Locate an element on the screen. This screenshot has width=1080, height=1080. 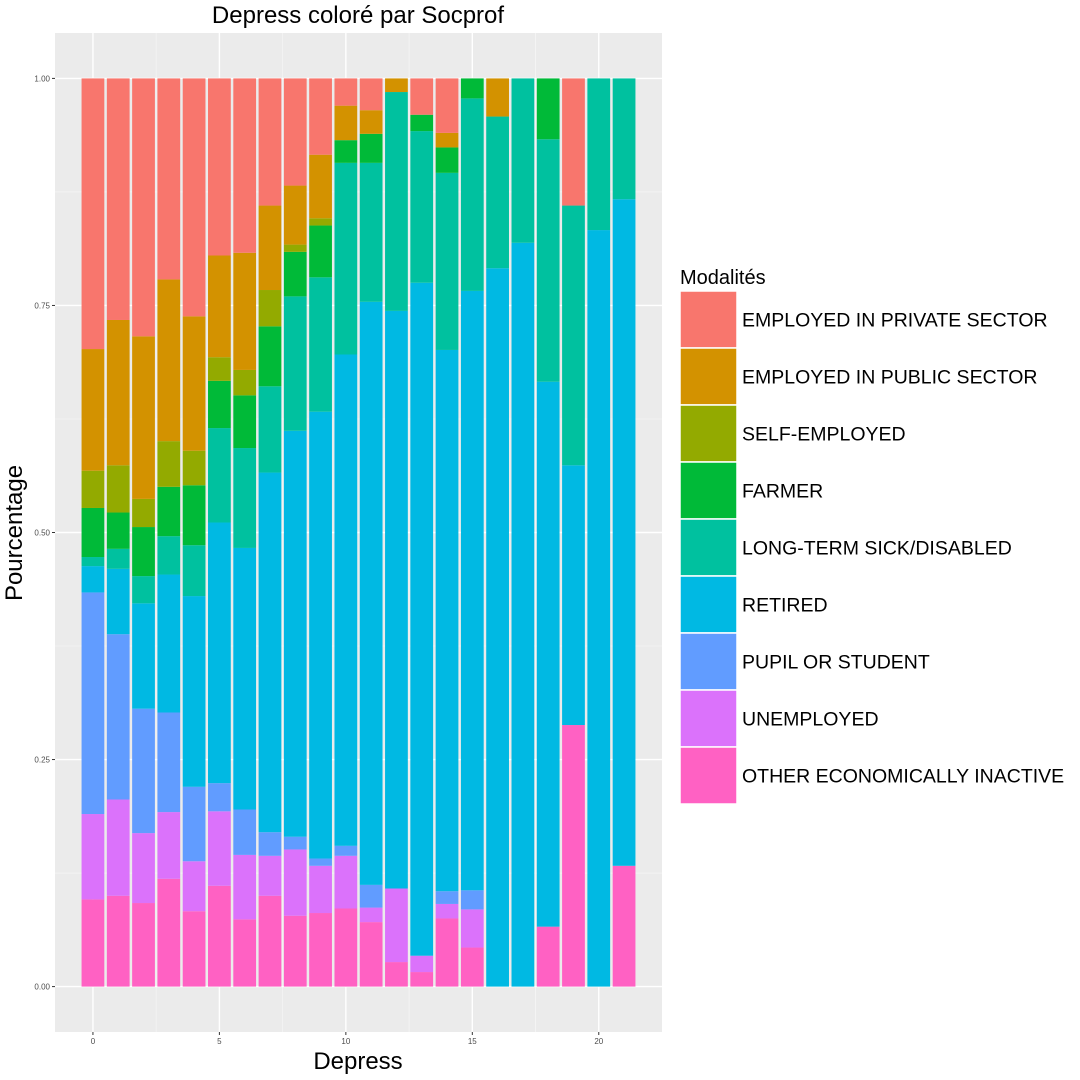
legend-label: EMPLOYED IN PRIVATE SECTOR is located at coordinates (895, 321).